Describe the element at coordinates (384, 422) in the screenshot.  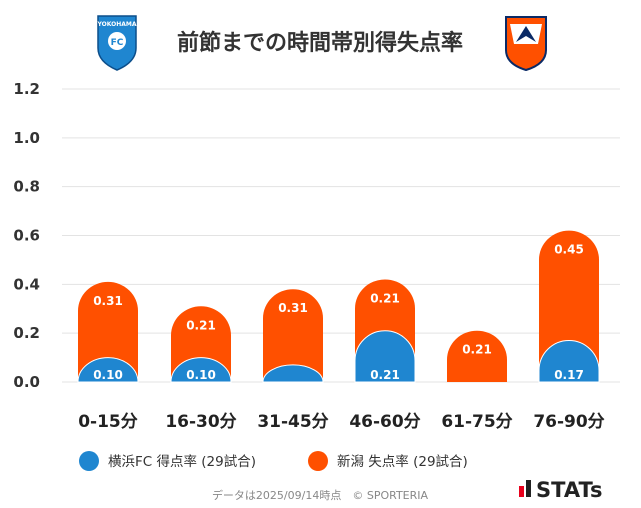
I see `x-tick-label: 46-60分` at that location.